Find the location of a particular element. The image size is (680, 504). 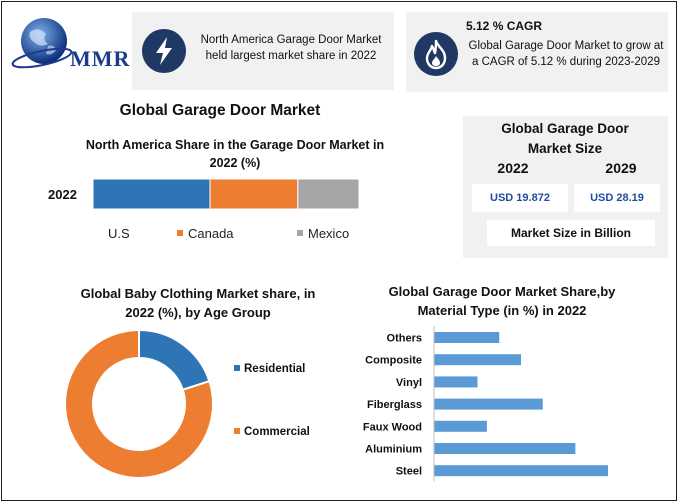

brand-logo: MMR is located at coordinates (70, 42).